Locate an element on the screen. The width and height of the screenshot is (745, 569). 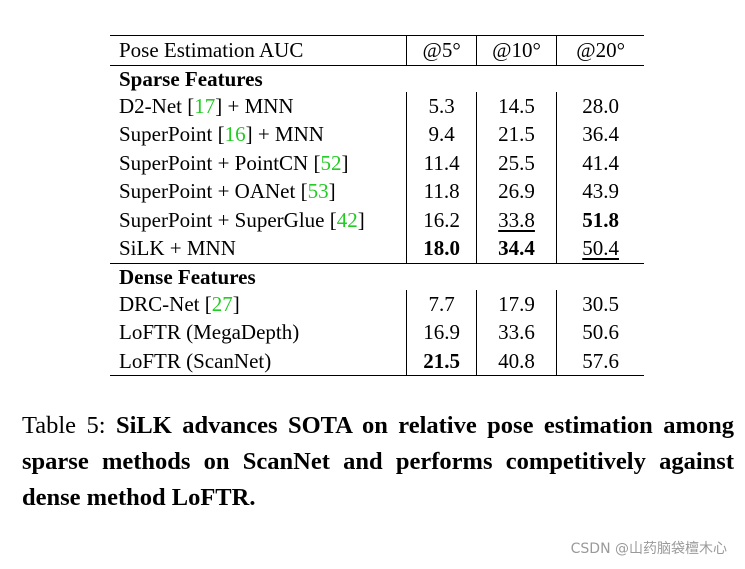
value-at20: 50.4 is located at coordinates (600, 248).